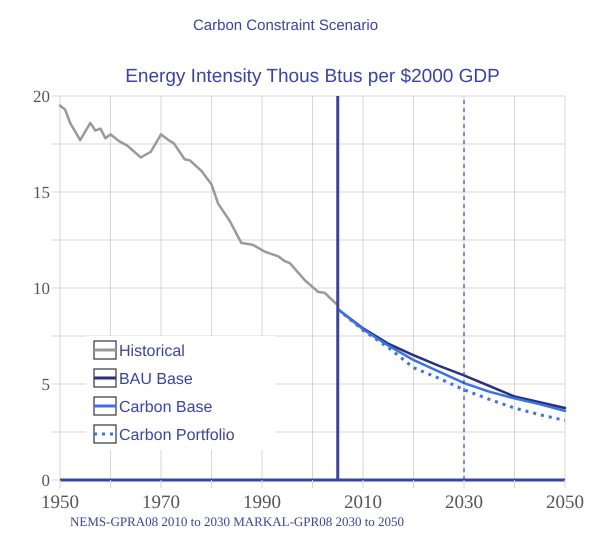  Describe the element at coordinates (285, 25) in the screenshot. I see `chart-title: Carbon Constraint Scenario` at that location.